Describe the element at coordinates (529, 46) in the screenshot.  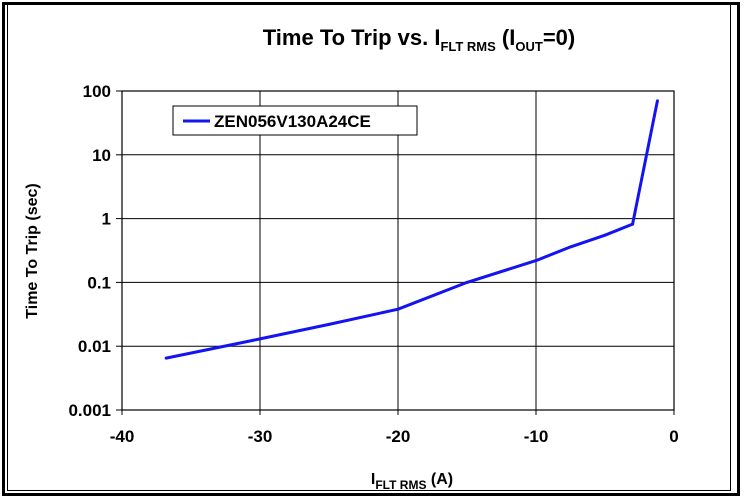
I see `chart-title-paren-sub: OUT` at that location.